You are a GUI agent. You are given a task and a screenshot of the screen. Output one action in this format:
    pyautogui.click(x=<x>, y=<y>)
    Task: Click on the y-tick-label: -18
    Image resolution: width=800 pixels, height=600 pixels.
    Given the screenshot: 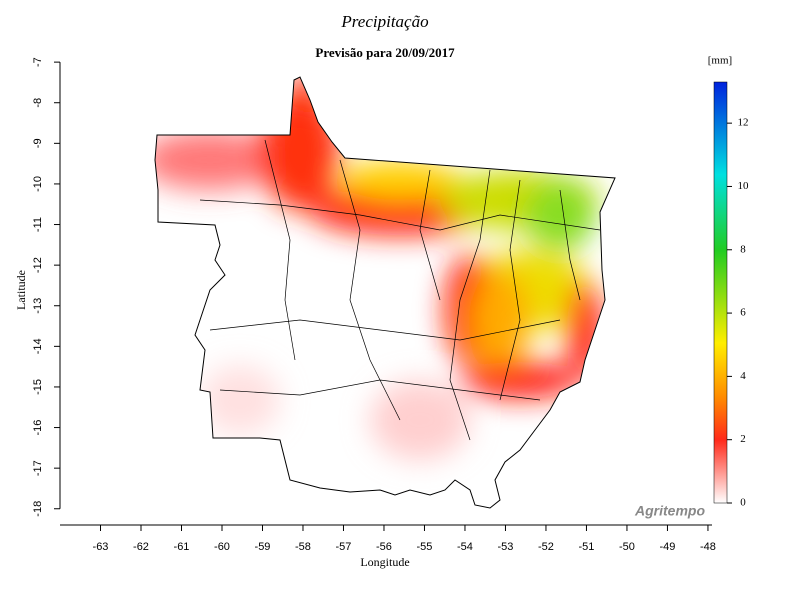 What is the action you would take?
    pyautogui.click(x=38, y=509)
    